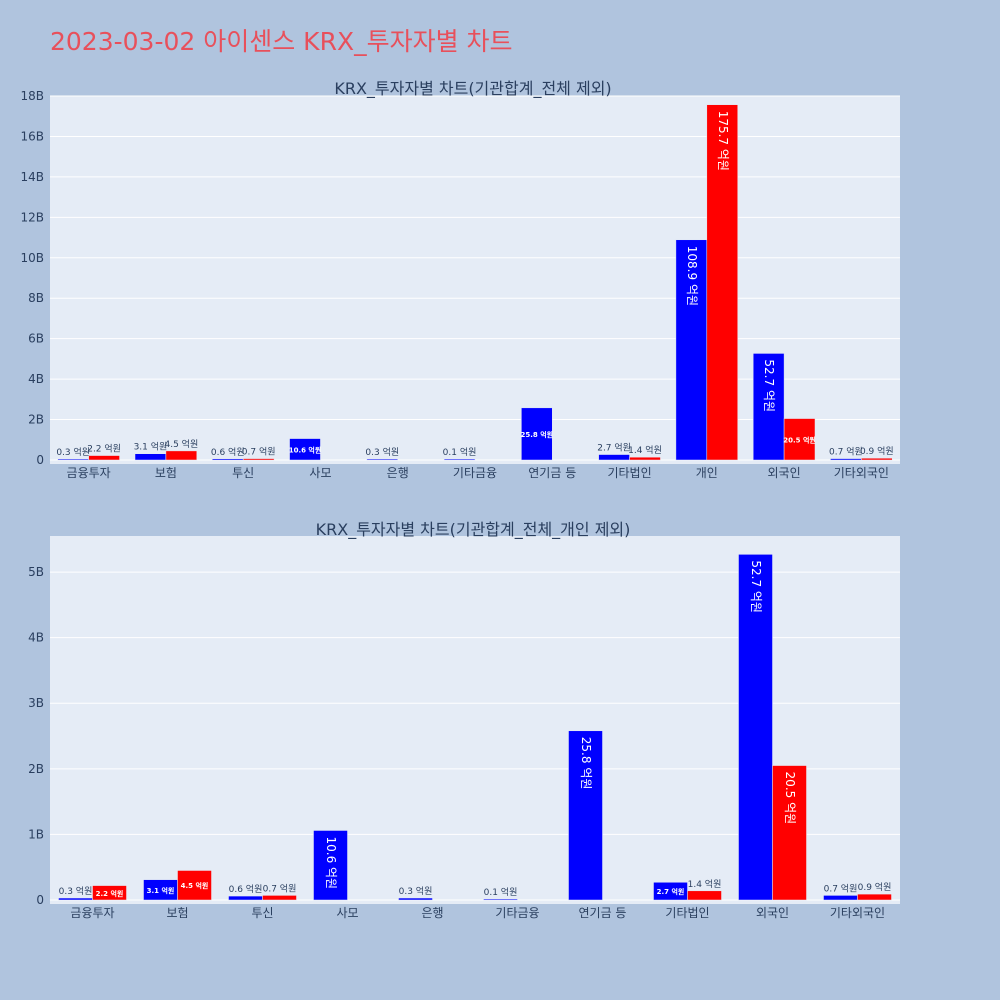 Image resolution: width=1000 pixels, height=1000 pixels. I want to click on x-tick-label: 개인, so click(707, 473).